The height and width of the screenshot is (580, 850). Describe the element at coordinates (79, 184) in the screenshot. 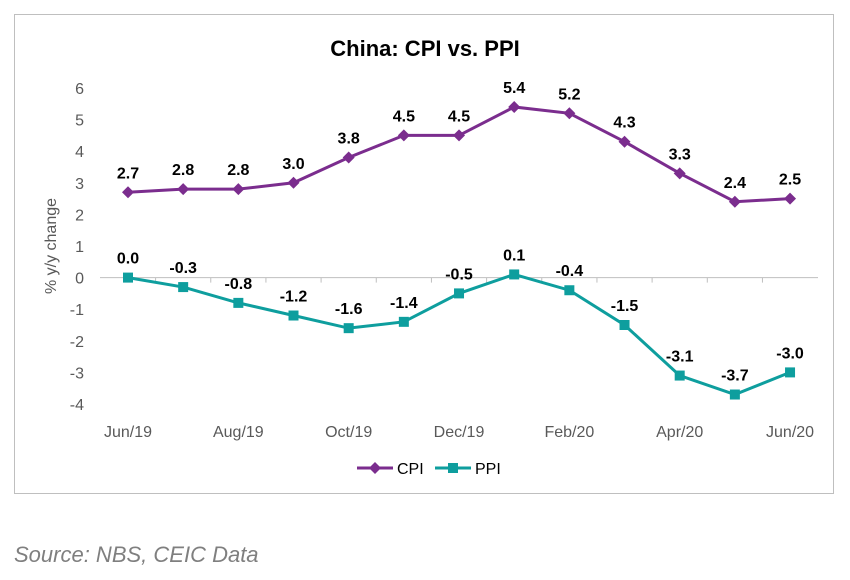

I see `y-tick-label: 3` at that location.